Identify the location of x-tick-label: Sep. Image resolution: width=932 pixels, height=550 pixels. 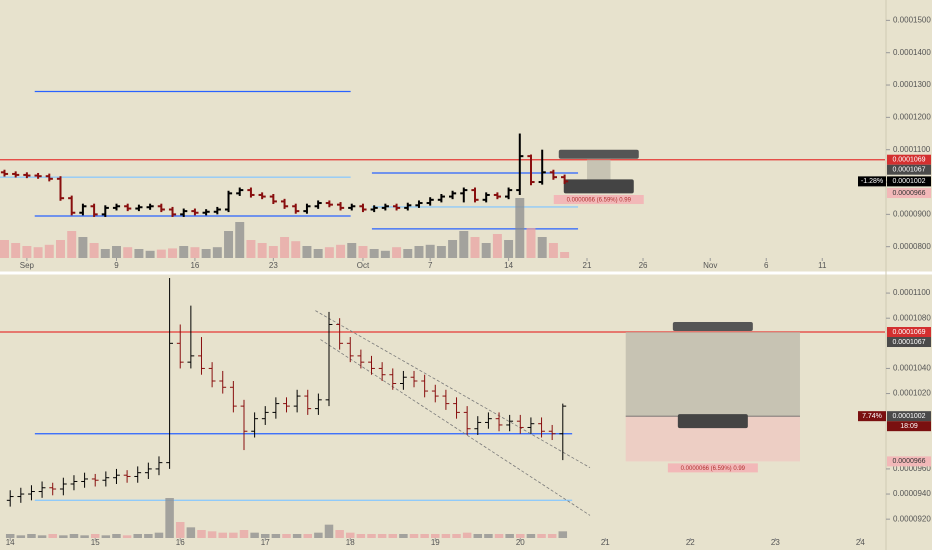
(27, 265).